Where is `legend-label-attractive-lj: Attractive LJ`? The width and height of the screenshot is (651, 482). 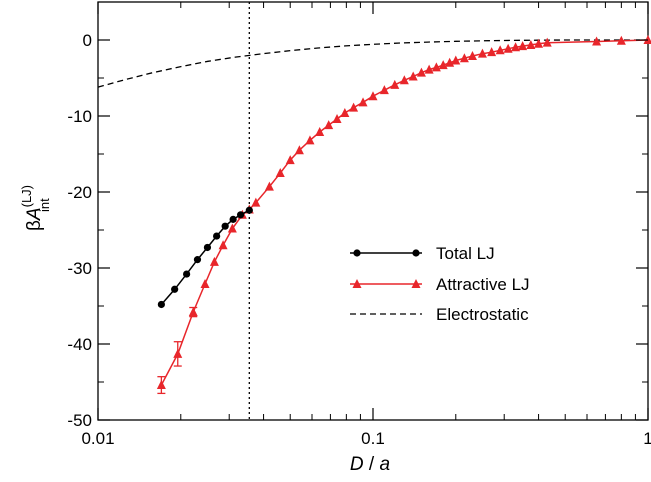
legend-label-attractive-lj: Attractive LJ is located at coordinates (483, 284).